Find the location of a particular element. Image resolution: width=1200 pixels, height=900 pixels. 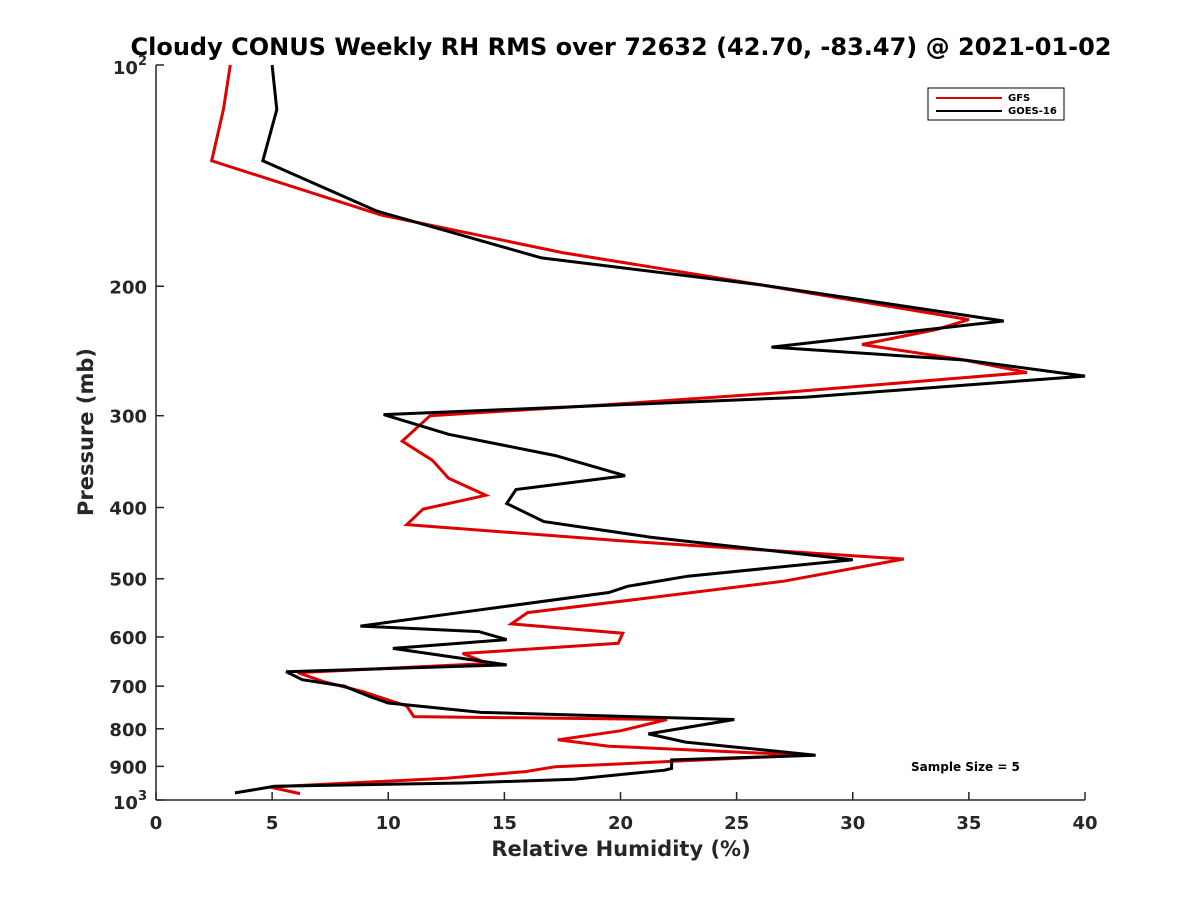

legend-label-gfs: GFS is located at coordinates (1019, 98).